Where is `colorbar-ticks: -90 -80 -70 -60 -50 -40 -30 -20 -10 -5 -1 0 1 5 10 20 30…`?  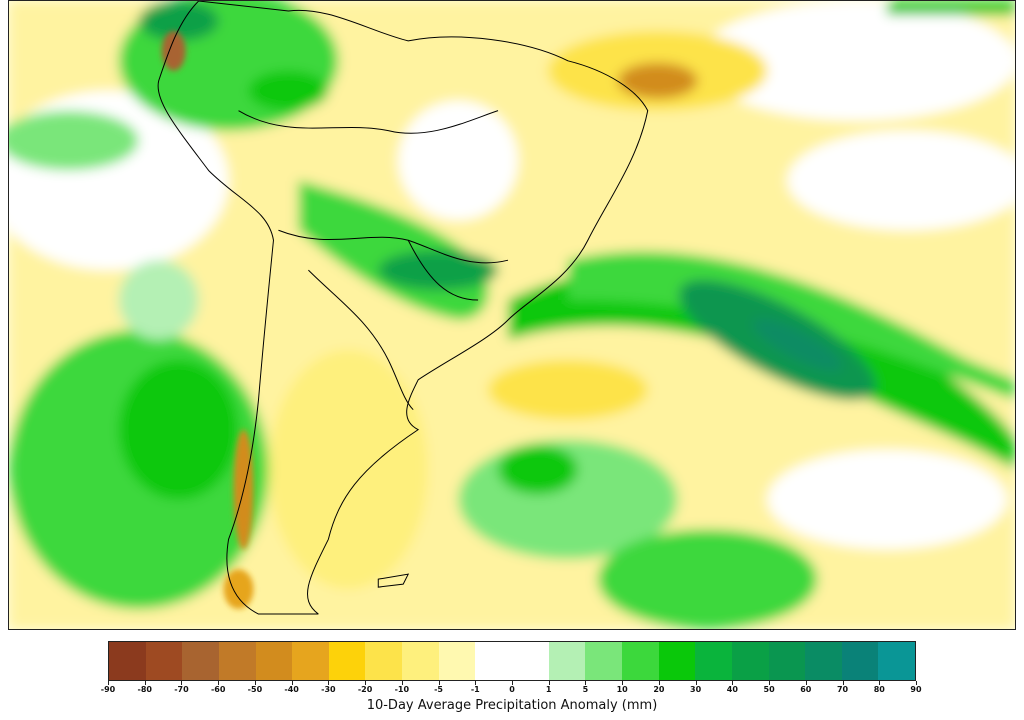
colorbar-ticks: -90 -80 -70 -60 -50 -40 -30 -20 -10 -5 -1 0 1 5 10 20 30… is located at coordinates (511, 690).